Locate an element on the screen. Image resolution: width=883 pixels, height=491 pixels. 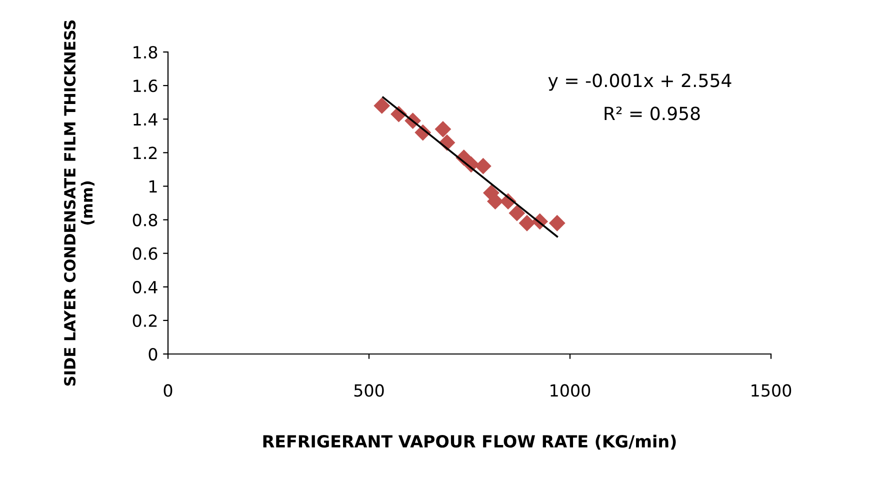
y-tick-label: 0.6 is located at coordinates (145, 253).